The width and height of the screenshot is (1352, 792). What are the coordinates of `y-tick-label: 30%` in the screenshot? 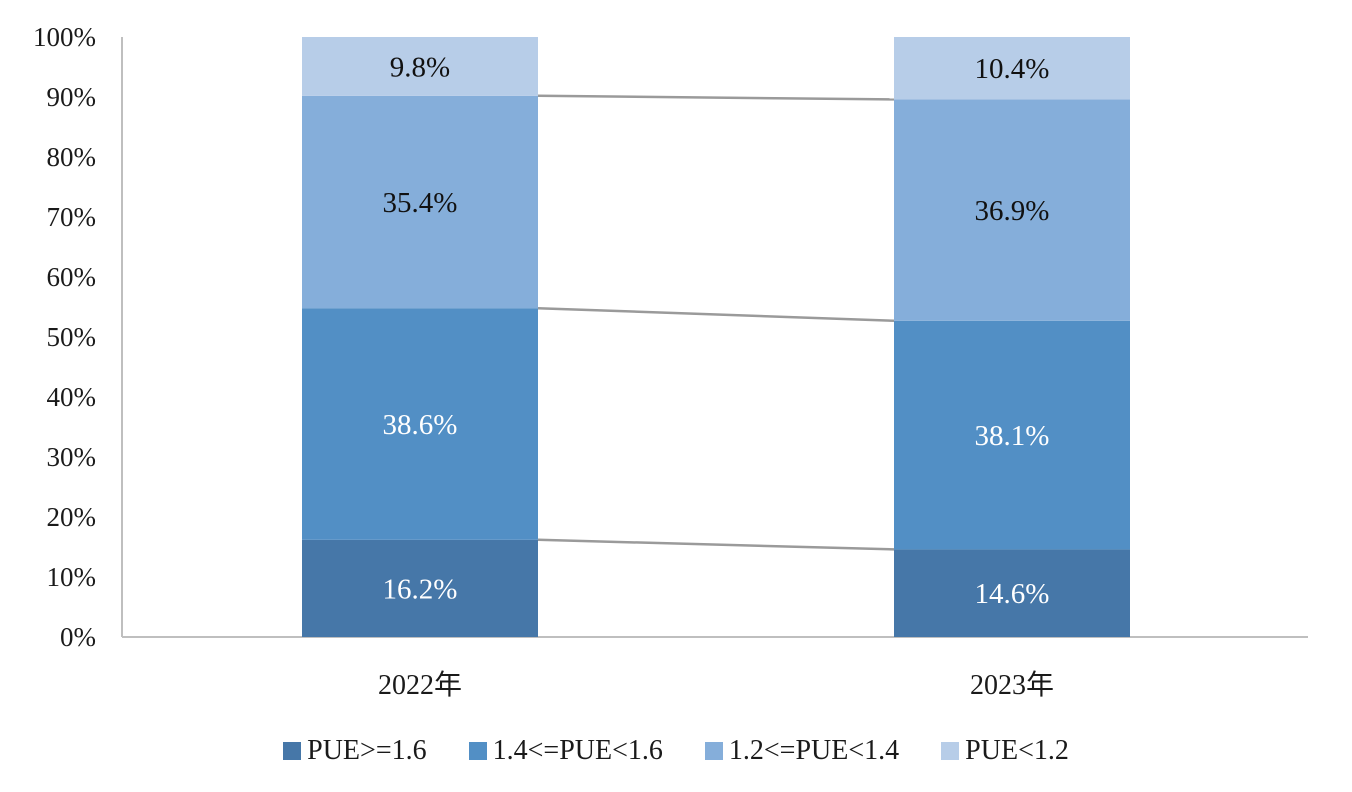 It's located at (72, 457).